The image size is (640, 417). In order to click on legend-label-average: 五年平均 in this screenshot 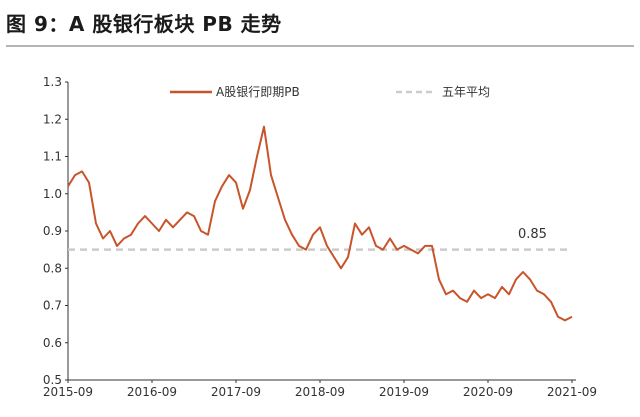, I will do `click(466, 92)`.